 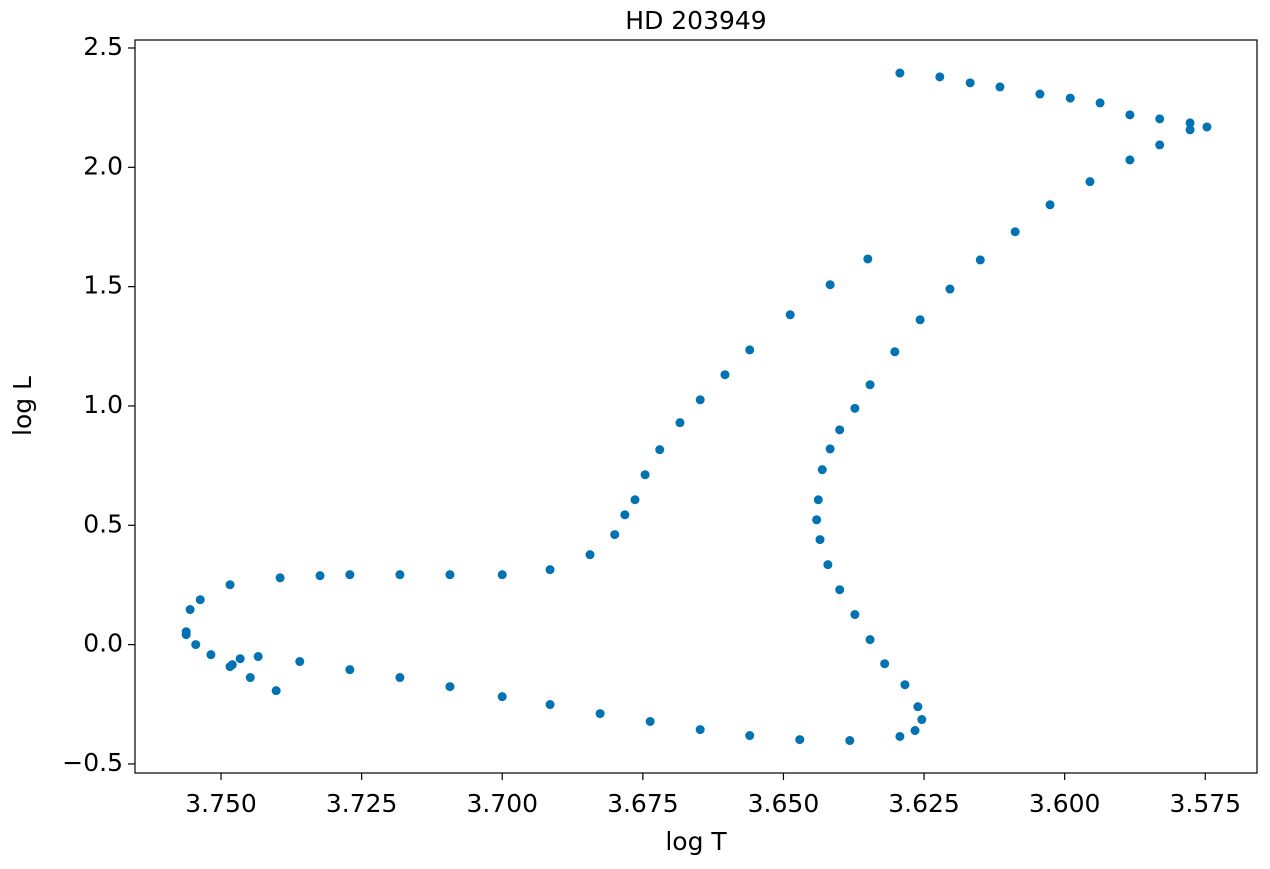 What do you see at coordinates (695, 20) in the screenshot?
I see `chart-title: HD 203949` at bounding box center [695, 20].